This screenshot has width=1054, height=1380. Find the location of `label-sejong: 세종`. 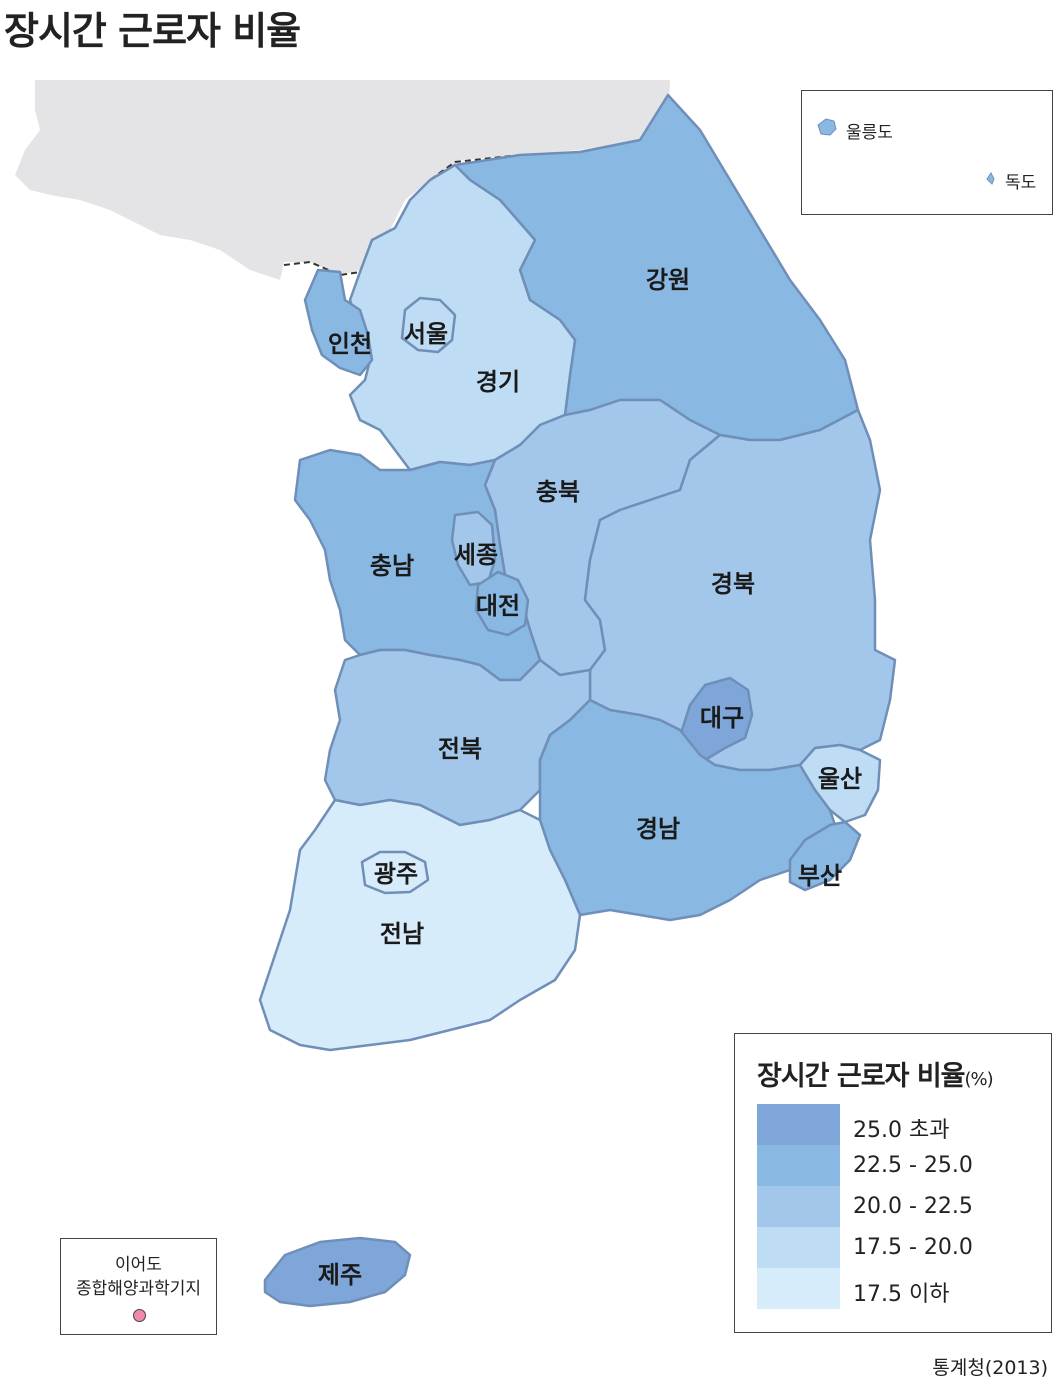

label-sejong: 세종 is located at coordinates (476, 555).